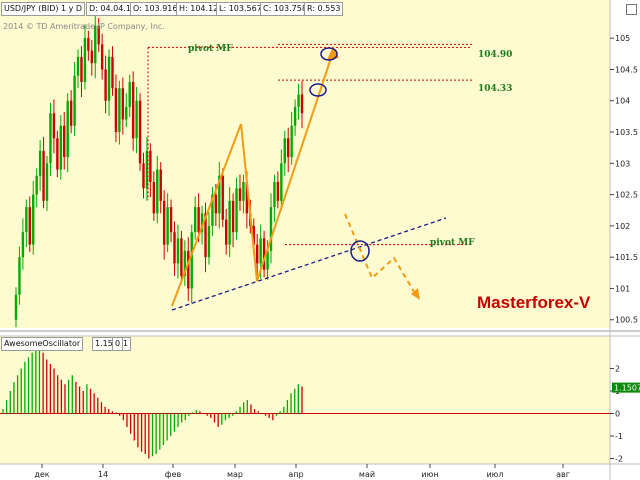  I want to click on osc-axis-bg, so click(625, 400).